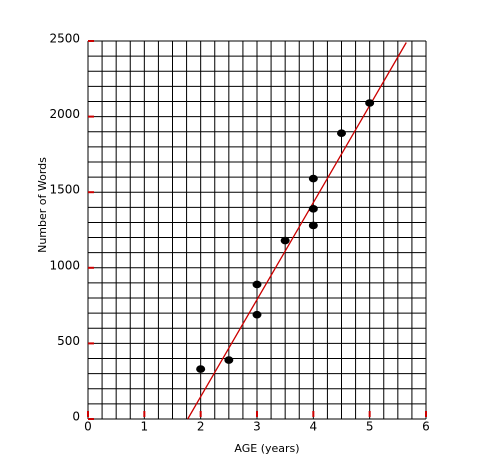 The image size is (482, 465). Describe the element at coordinates (266, 448) in the screenshot. I see `x-axis-label: AGE (years)` at that location.